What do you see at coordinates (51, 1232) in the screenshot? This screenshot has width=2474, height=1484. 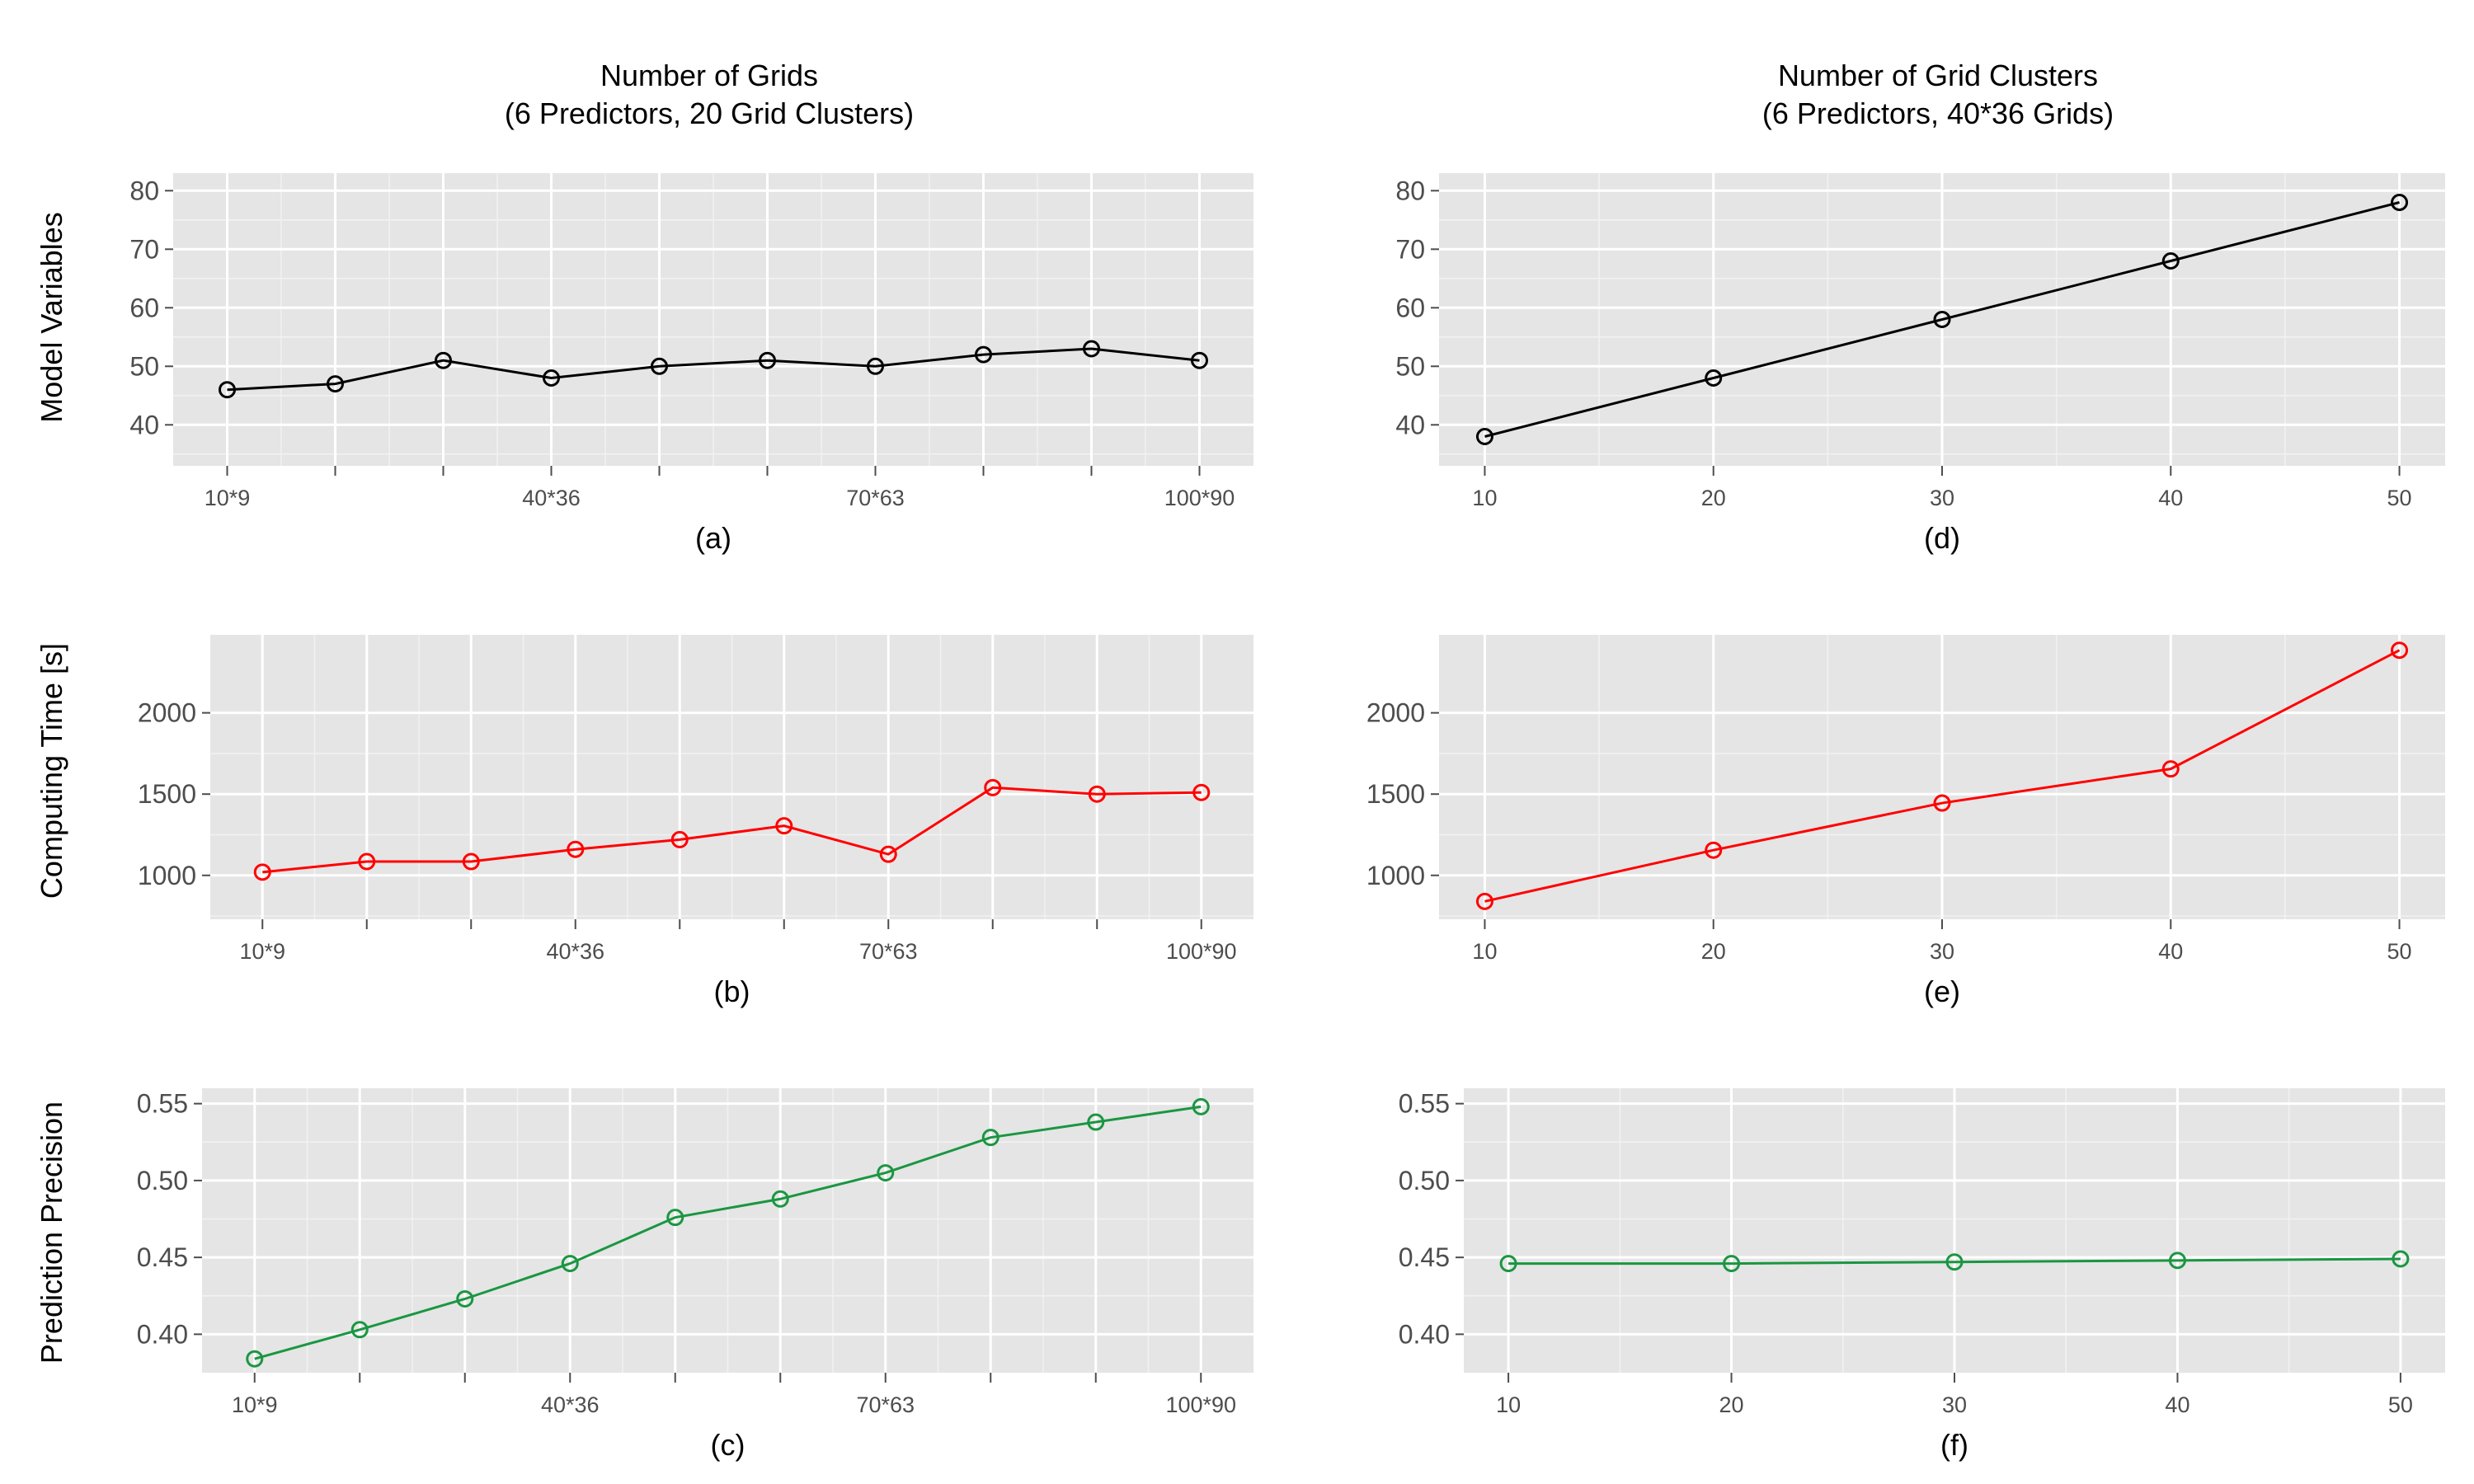 I see `row-label-prediction-precision: Prediction Precision` at bounding box center [51, 1232].